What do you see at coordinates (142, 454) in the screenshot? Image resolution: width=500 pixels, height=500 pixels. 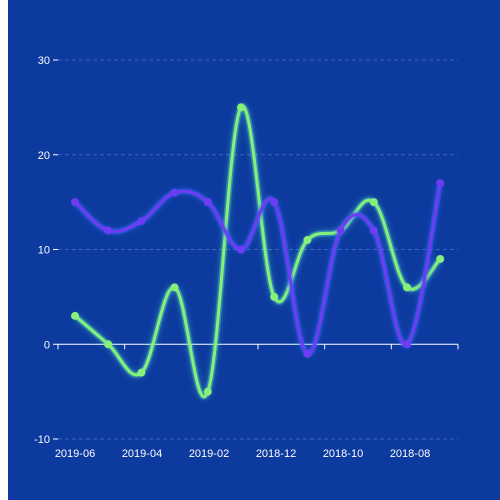 I see `x-tick-label: 2019-04` at bounding box center [142, 454].